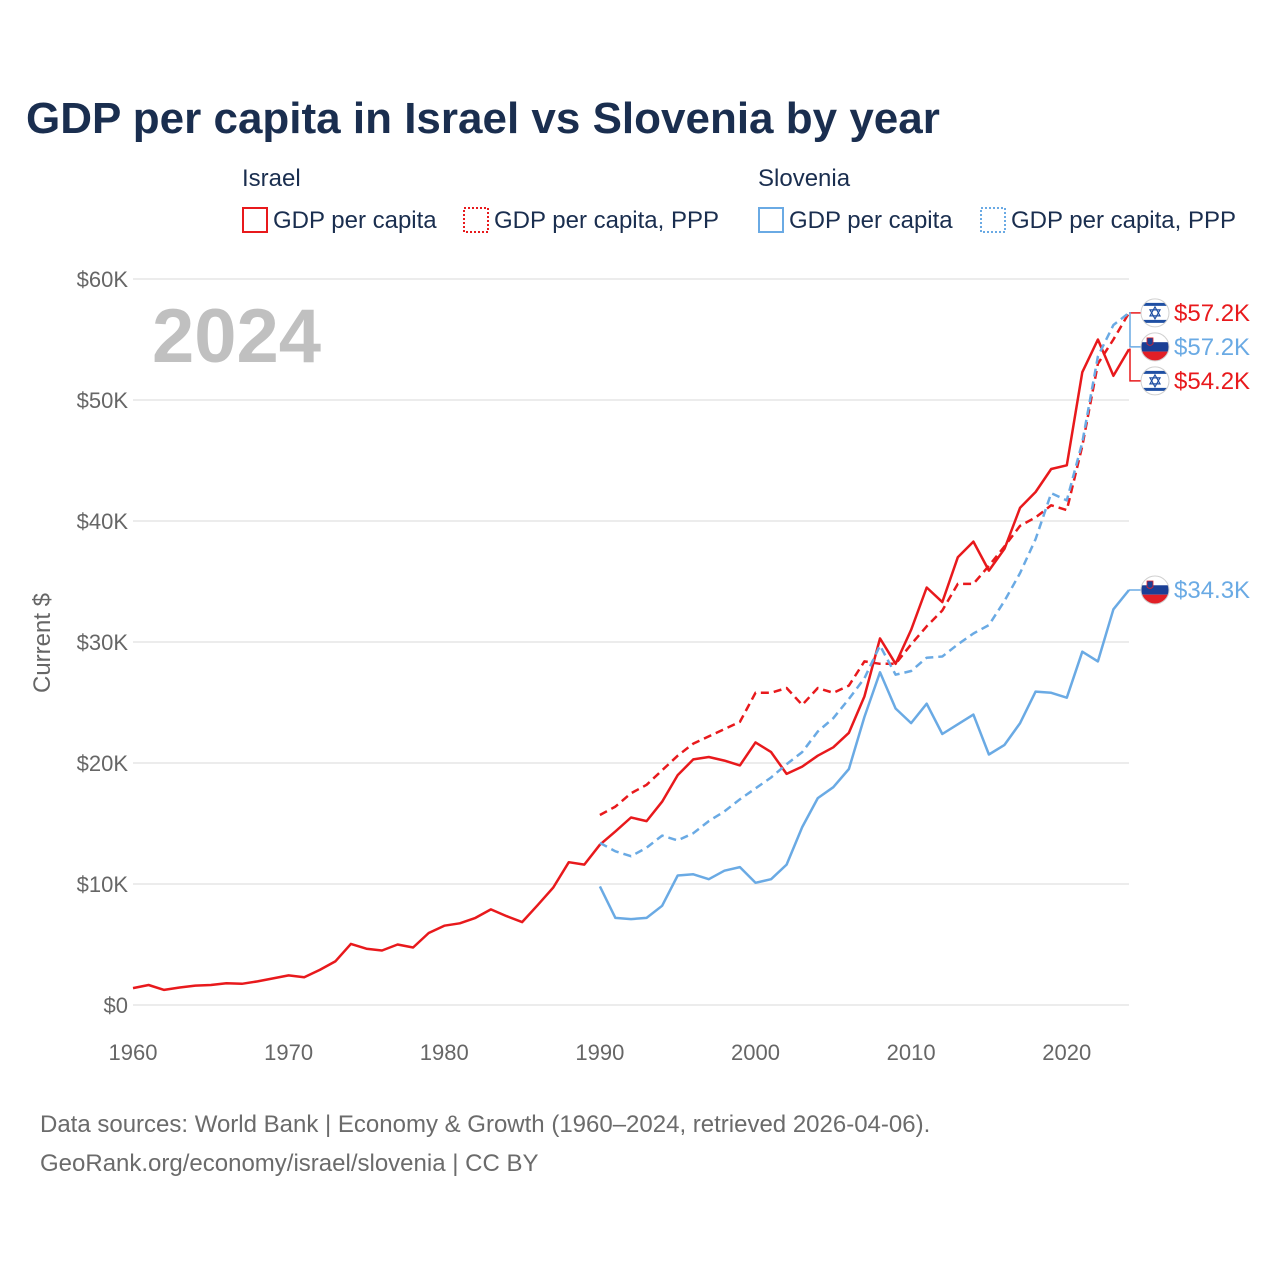 The height and width of the screenshot is (1280, 1280). I want to click on y-axis-label: Current $, so click(42, 643).